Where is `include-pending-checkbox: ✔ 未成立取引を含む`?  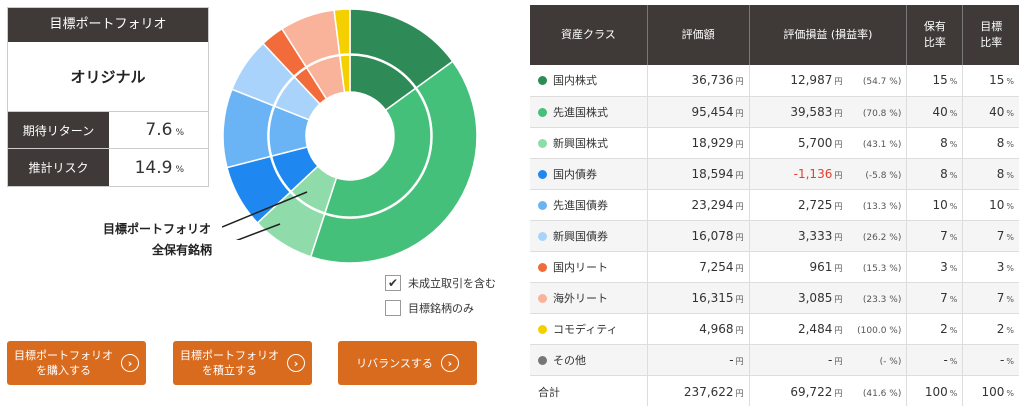
include-pending-checkbox: ✔ 未成立取引を含む is located at coordinates (440, 283).